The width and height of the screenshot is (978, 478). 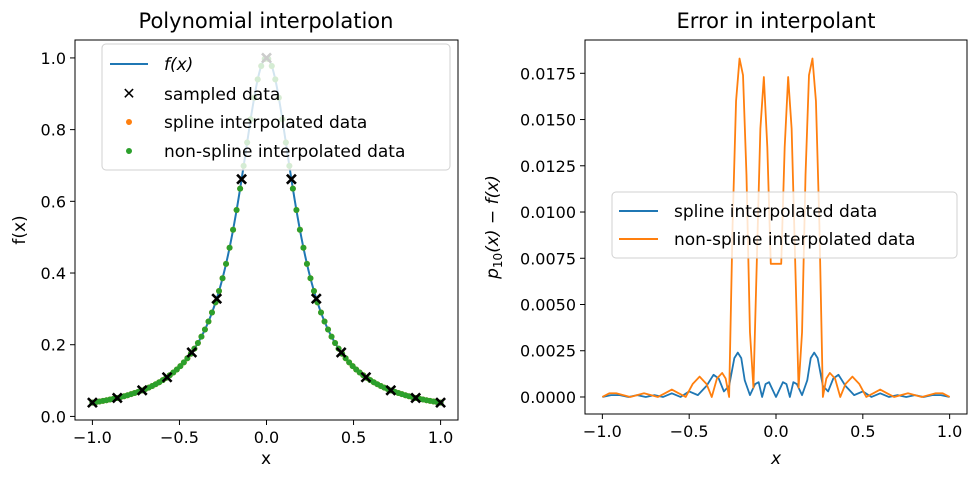 What do you see at coordinates (548, 397) in the screenshot?
I see `right-y-tick-label: 0.0000` at bounding box center [548, 397].